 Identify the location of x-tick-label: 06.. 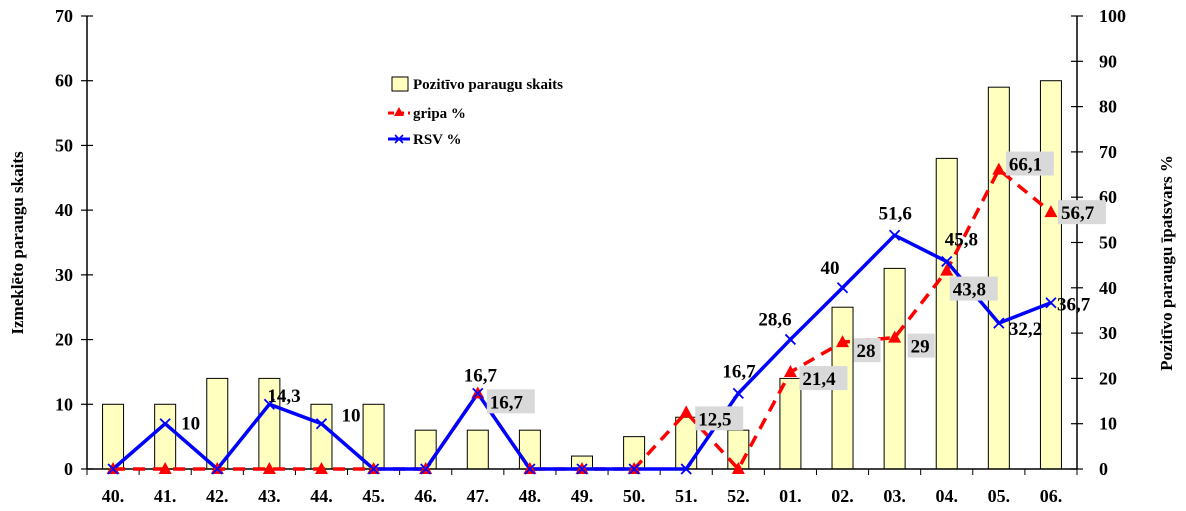
(1051, 496).